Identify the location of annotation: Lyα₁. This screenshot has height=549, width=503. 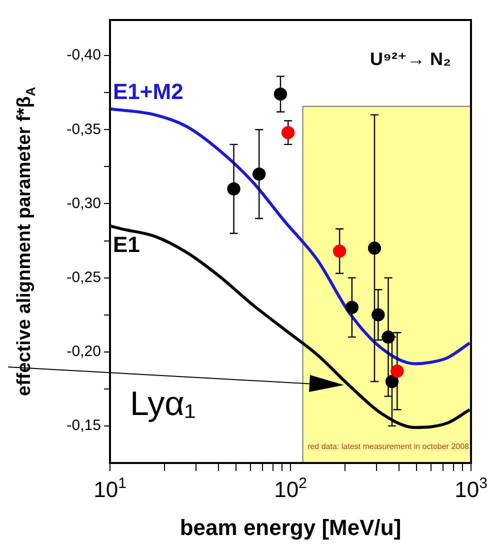
(163, 404).